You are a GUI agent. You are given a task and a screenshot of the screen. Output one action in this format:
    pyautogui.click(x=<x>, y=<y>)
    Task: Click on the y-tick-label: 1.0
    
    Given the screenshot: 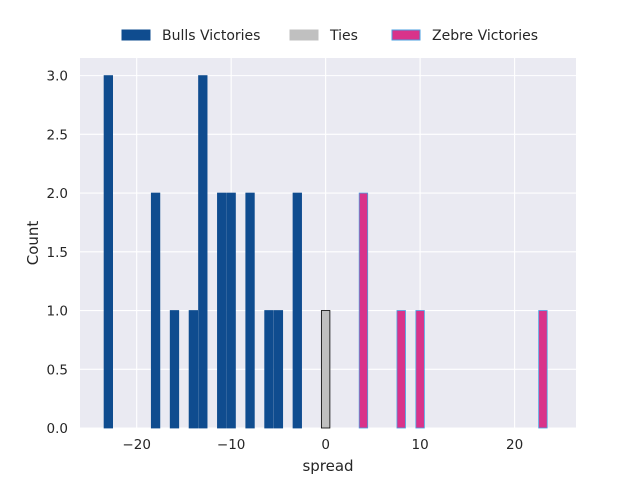 What is the action you would take?
    pyautogui.click(x=57, y=312)
    